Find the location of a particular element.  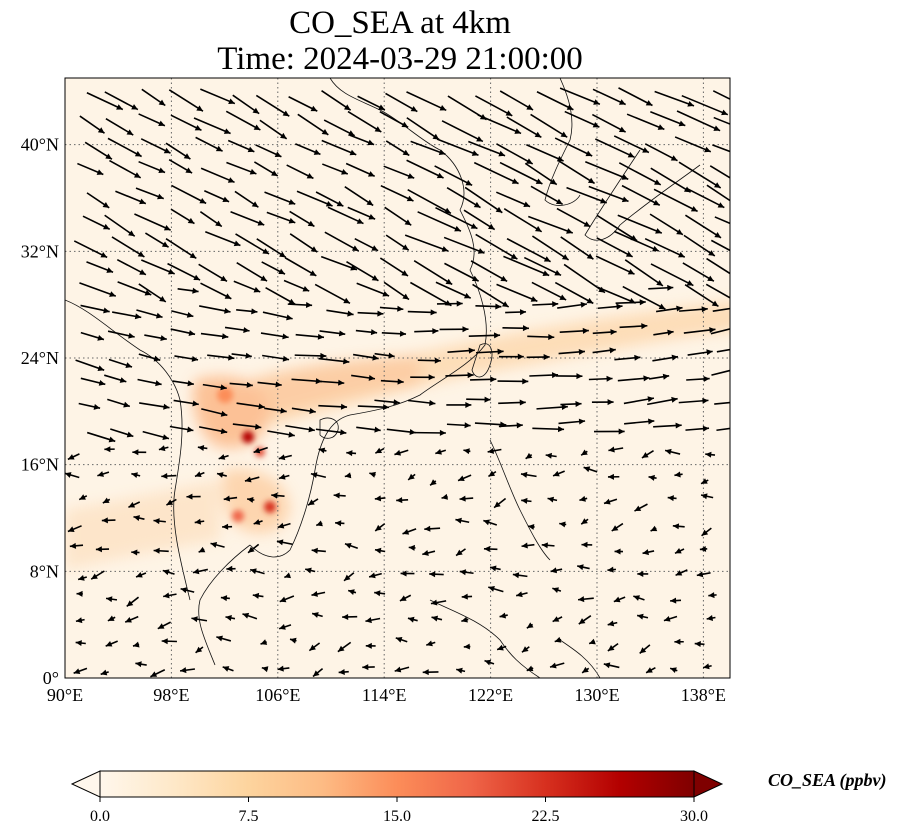

colorbar-tick-label: 30.0 is located at coordinates (694, 816).